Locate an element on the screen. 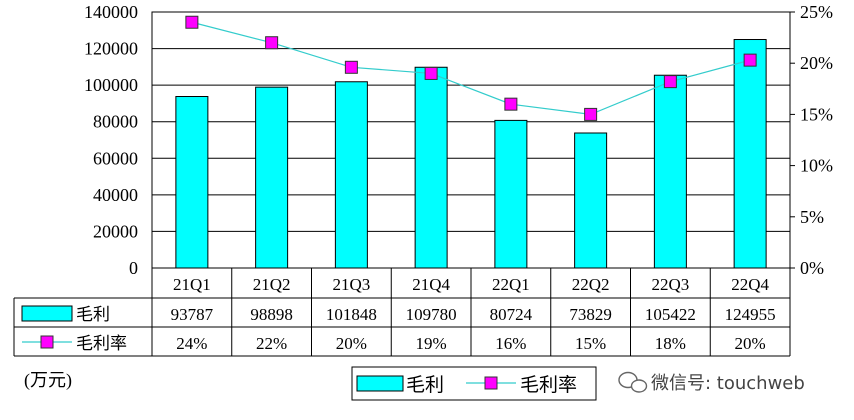 The image size is (854, 420). watermark: 微信号: touchweb is located at coordinates (711, 382).